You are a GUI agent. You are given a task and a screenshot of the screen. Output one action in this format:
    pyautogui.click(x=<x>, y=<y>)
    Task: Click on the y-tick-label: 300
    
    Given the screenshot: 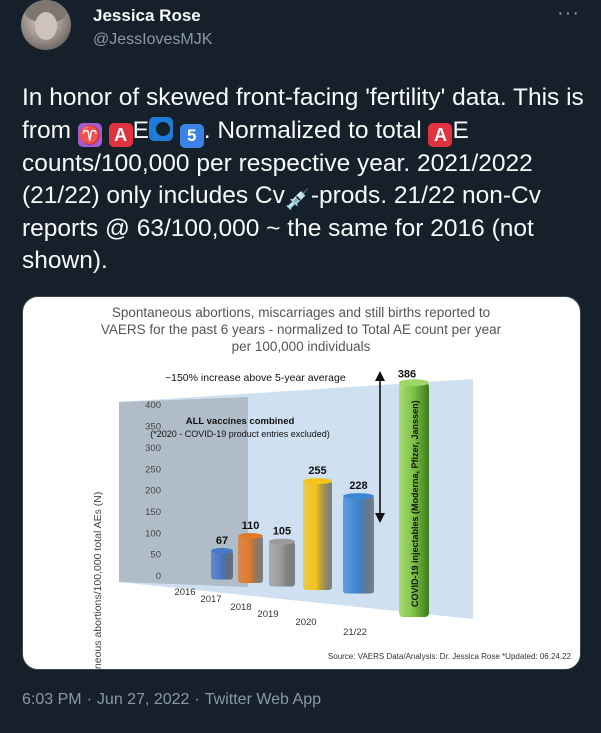 What is the action you would take?
    pyautogui.click(x=153, y=448)
    